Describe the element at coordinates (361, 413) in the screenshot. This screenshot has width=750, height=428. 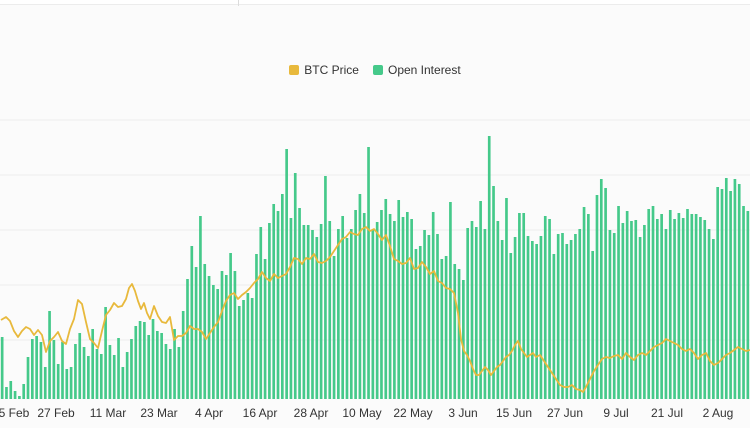
I see `x-tick-label: 10 May` at that location.